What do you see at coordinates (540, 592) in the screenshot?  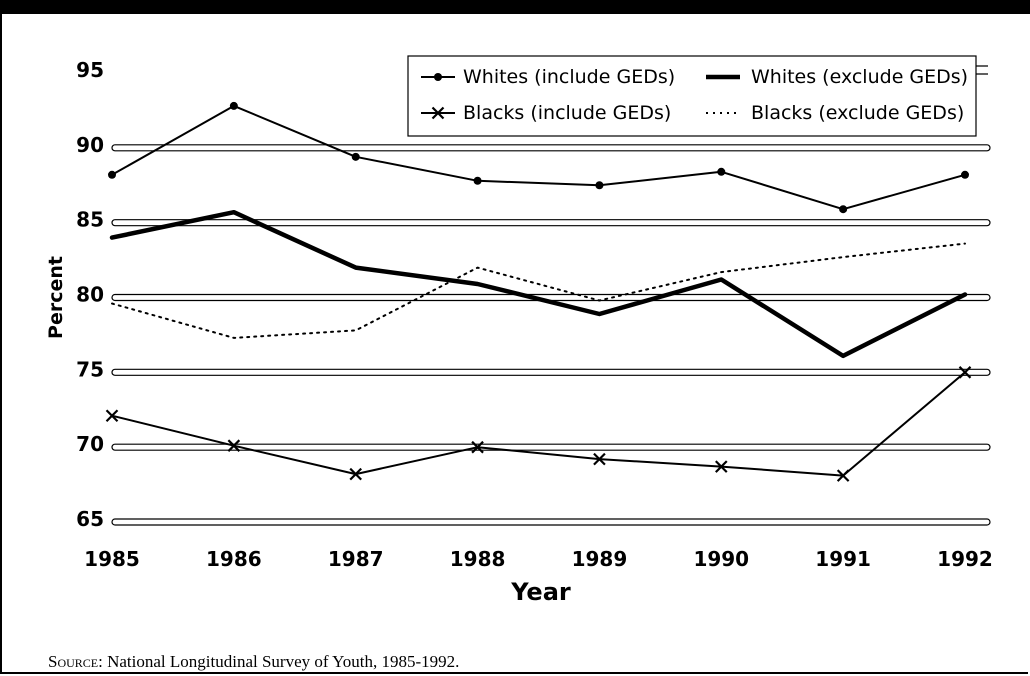 I see `x-axis-title: Year` at bounding box center [540, 592].